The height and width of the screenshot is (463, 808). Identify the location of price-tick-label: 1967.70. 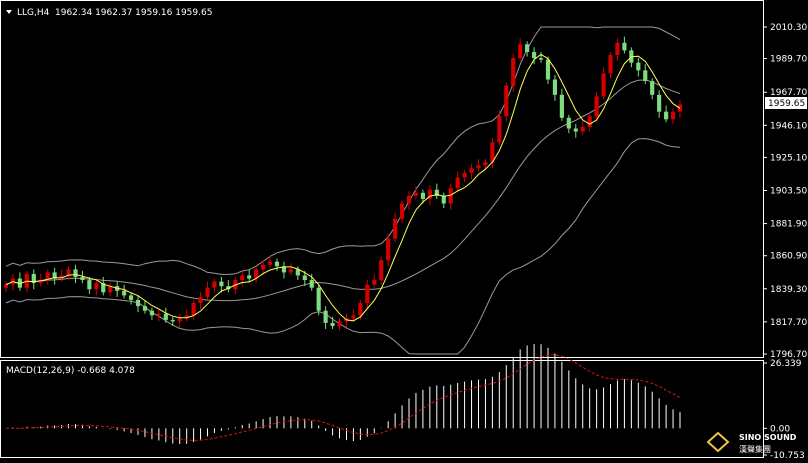
(788, 93).